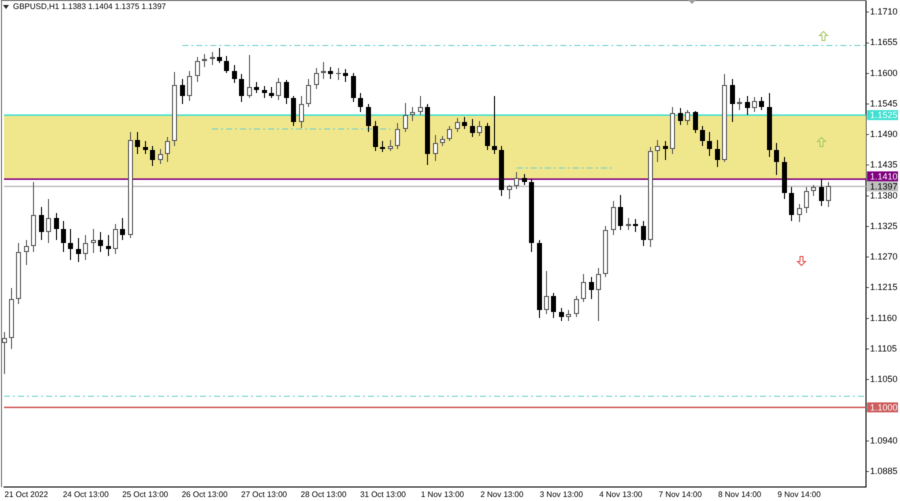 Image resolution: width=900 pixels, height=501 pixels. Describe the element at coordinates (884, 165) in the screenshot. I see `y-tick-label: 1.1435` at that location.